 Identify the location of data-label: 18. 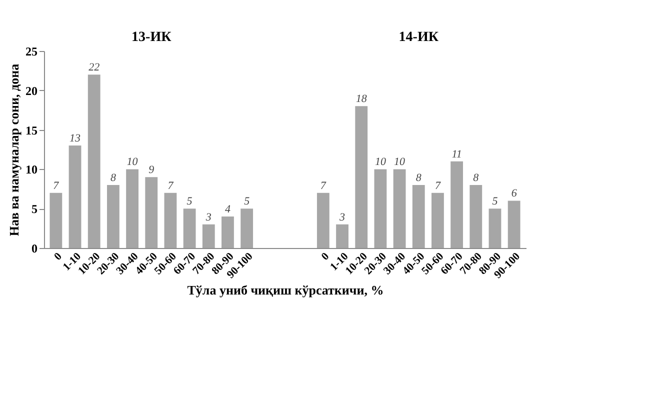
(362, 99).